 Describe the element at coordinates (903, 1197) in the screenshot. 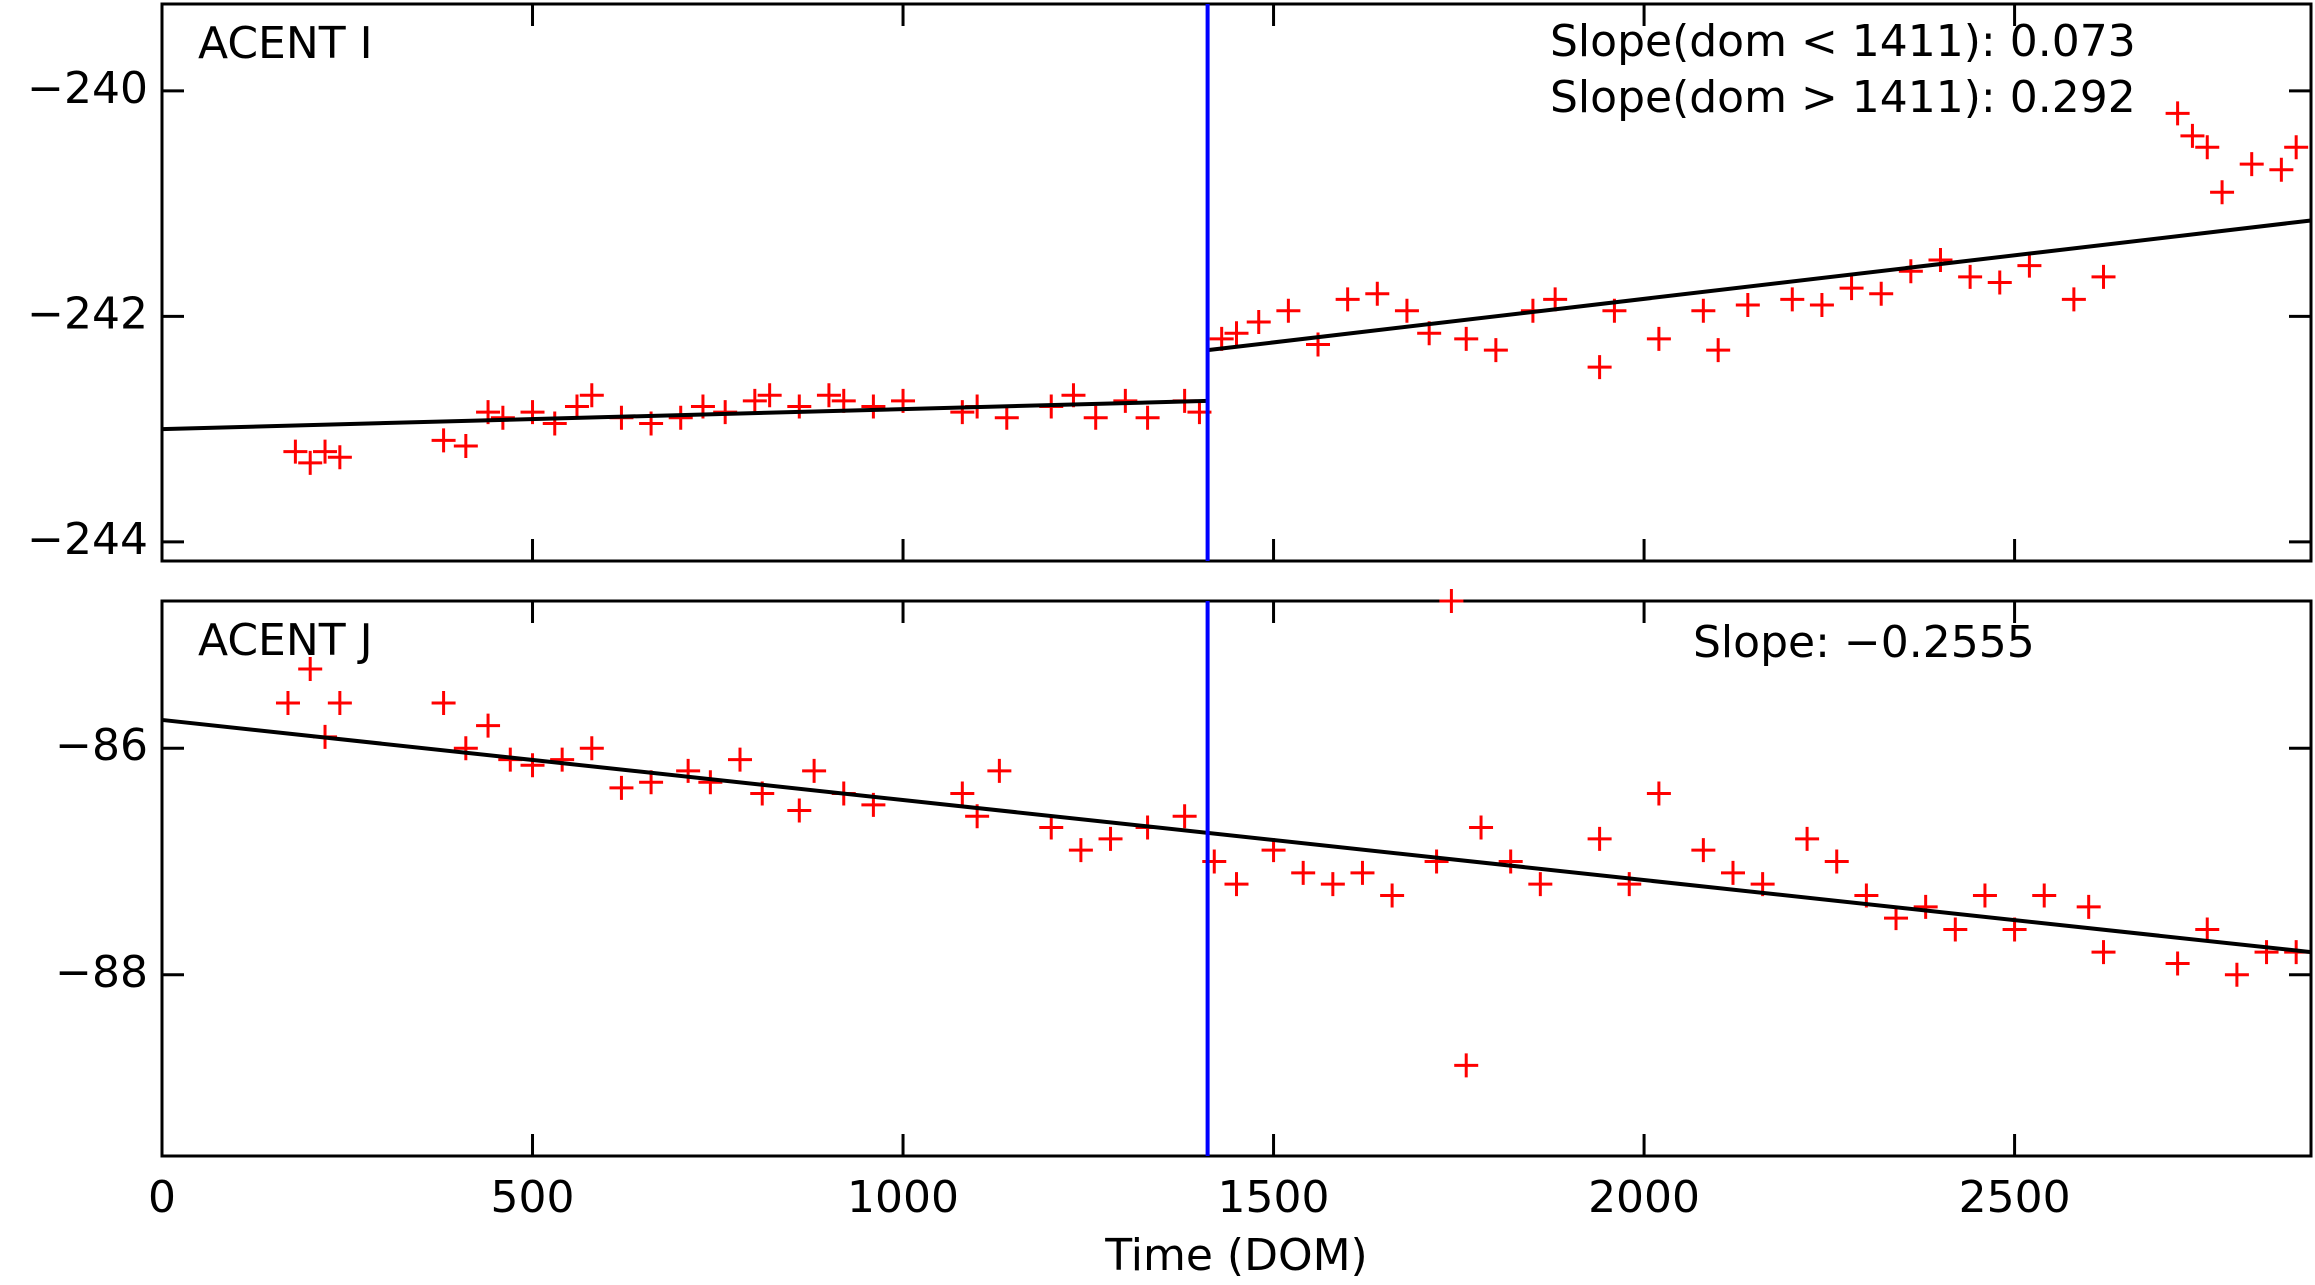

I see `x-tick-label: 1000` at that location.